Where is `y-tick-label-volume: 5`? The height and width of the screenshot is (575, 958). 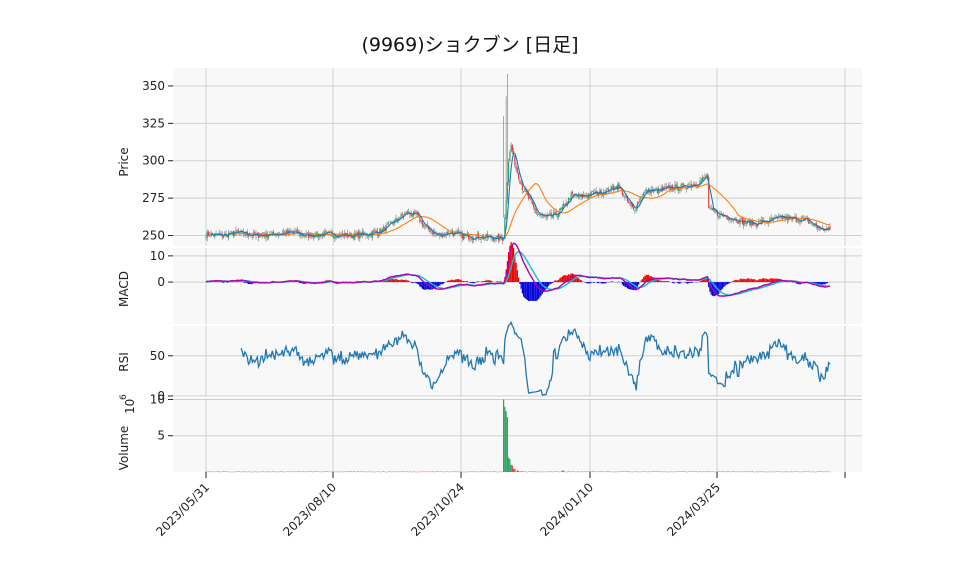 y-tick-label-volume: 5 is located at coordinates (161, 436).